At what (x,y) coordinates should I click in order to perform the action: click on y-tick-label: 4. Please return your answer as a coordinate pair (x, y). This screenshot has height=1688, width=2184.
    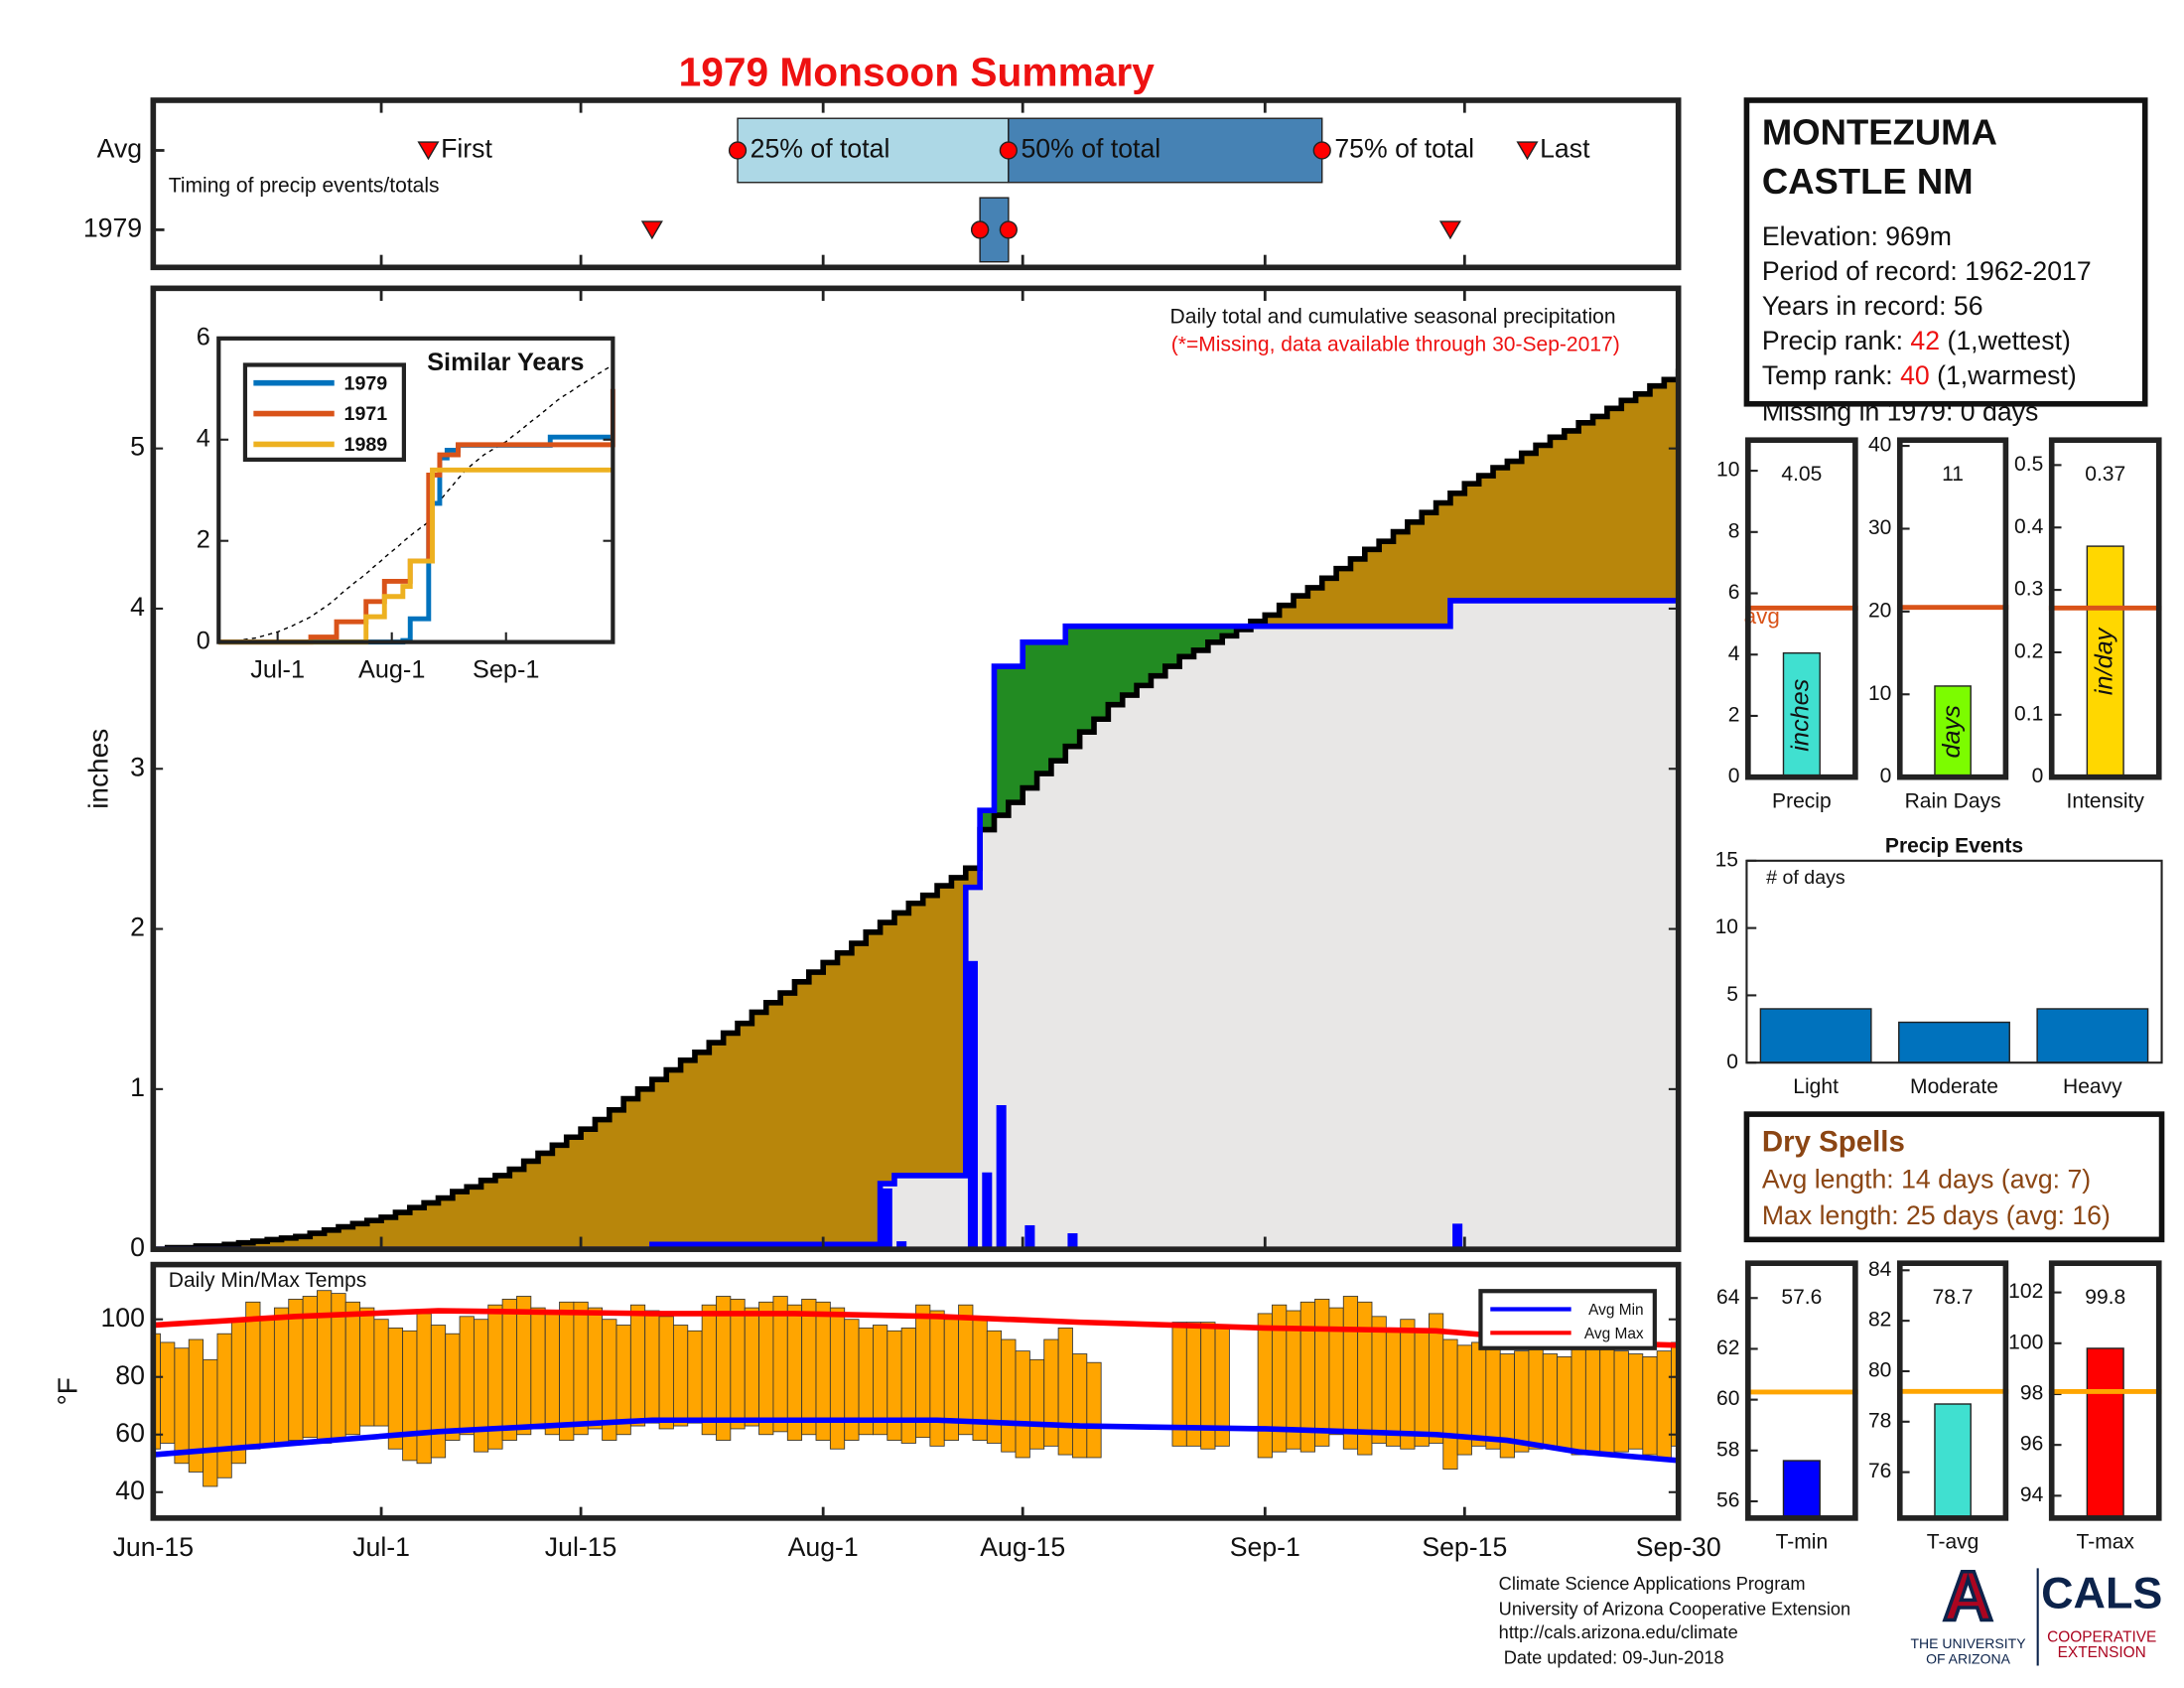
    Looking at the image, I should click on (203, 438).